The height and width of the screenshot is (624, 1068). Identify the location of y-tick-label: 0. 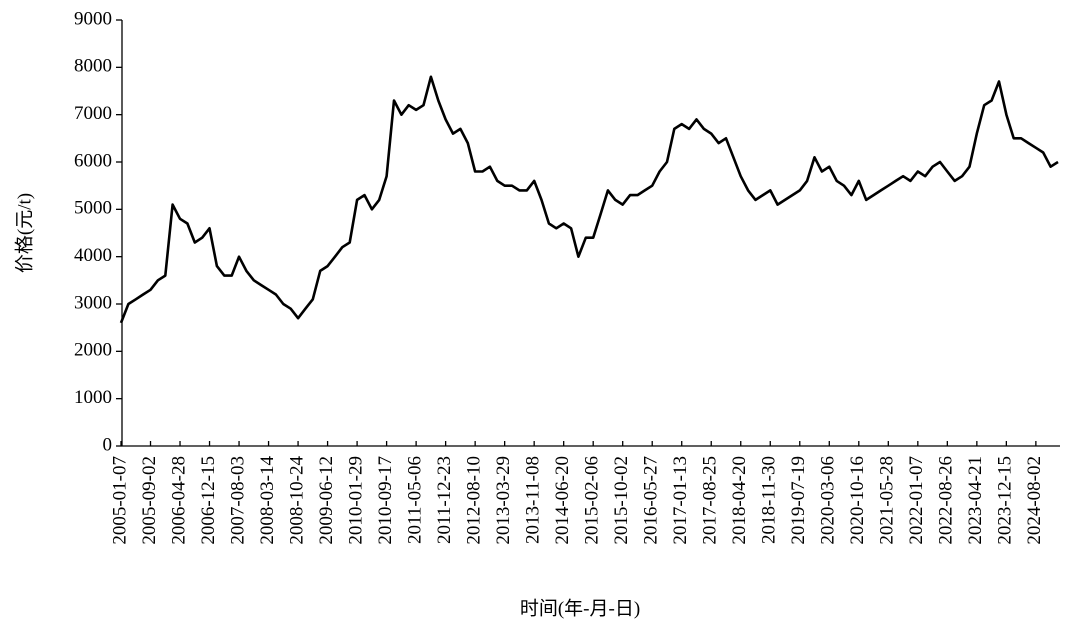
(108, 444).